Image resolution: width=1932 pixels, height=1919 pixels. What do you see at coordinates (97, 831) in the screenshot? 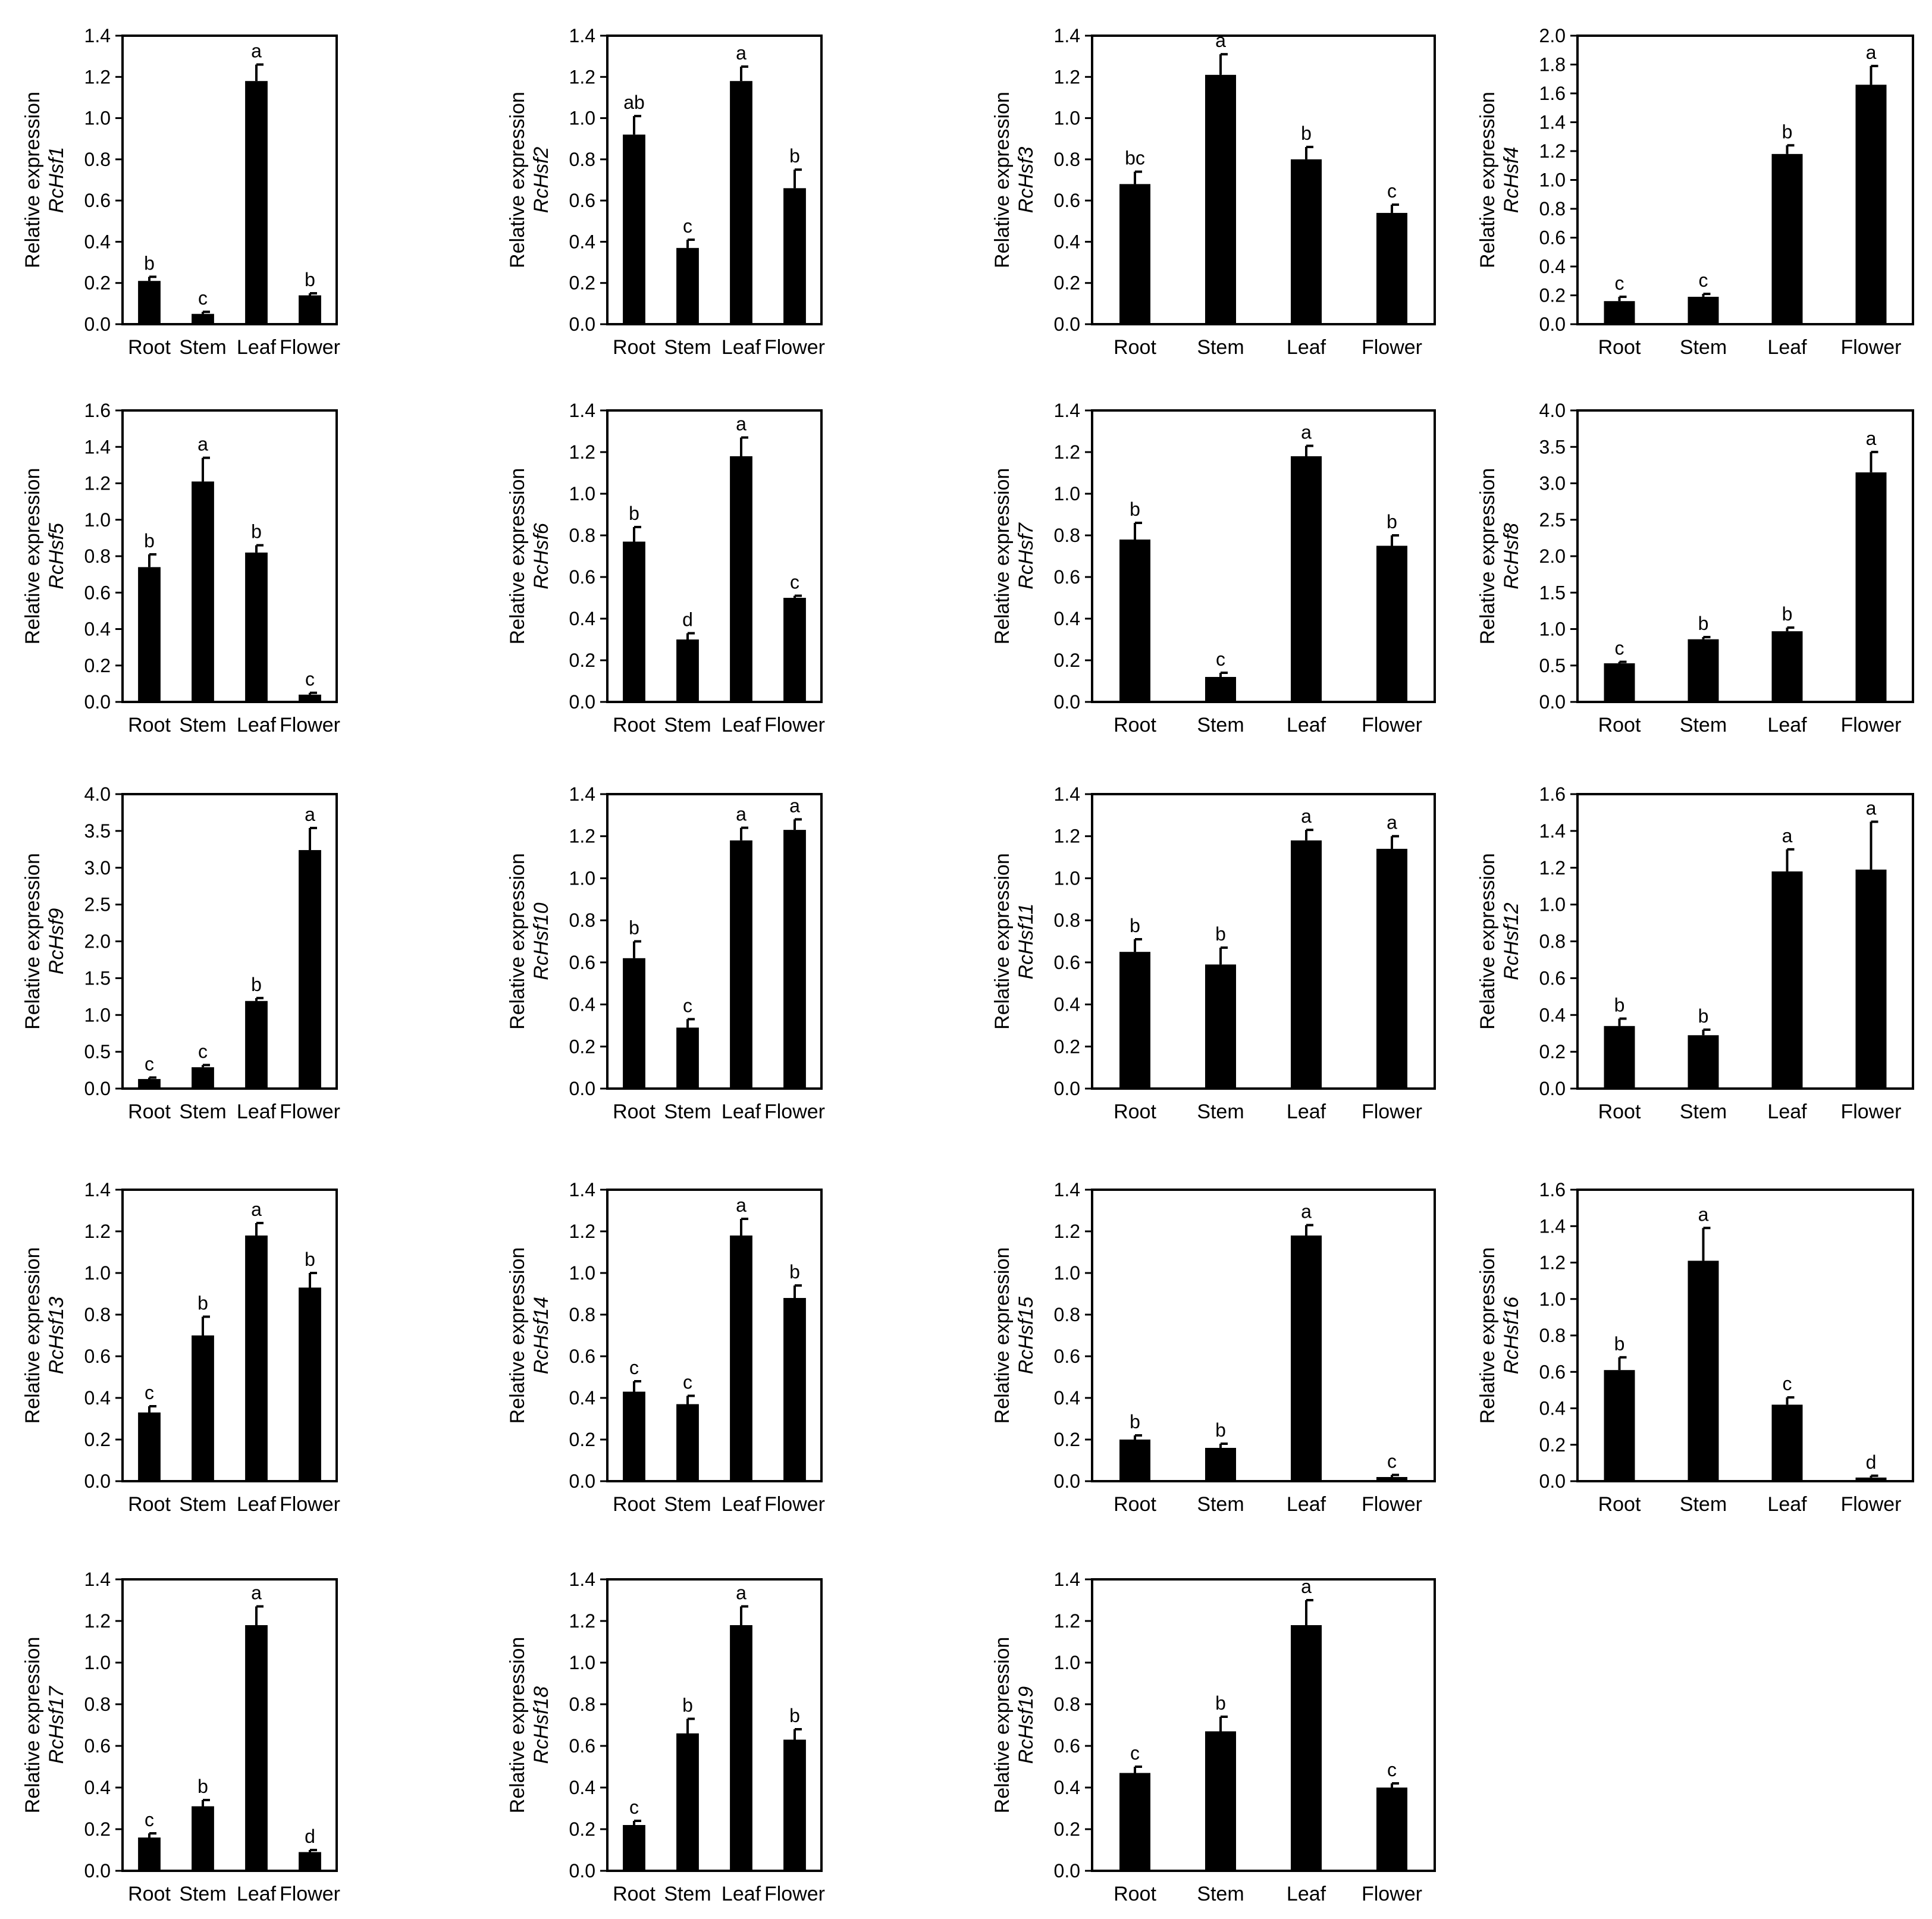
I see `y-tick-label: 3.5` at bounding box center [97, 831].